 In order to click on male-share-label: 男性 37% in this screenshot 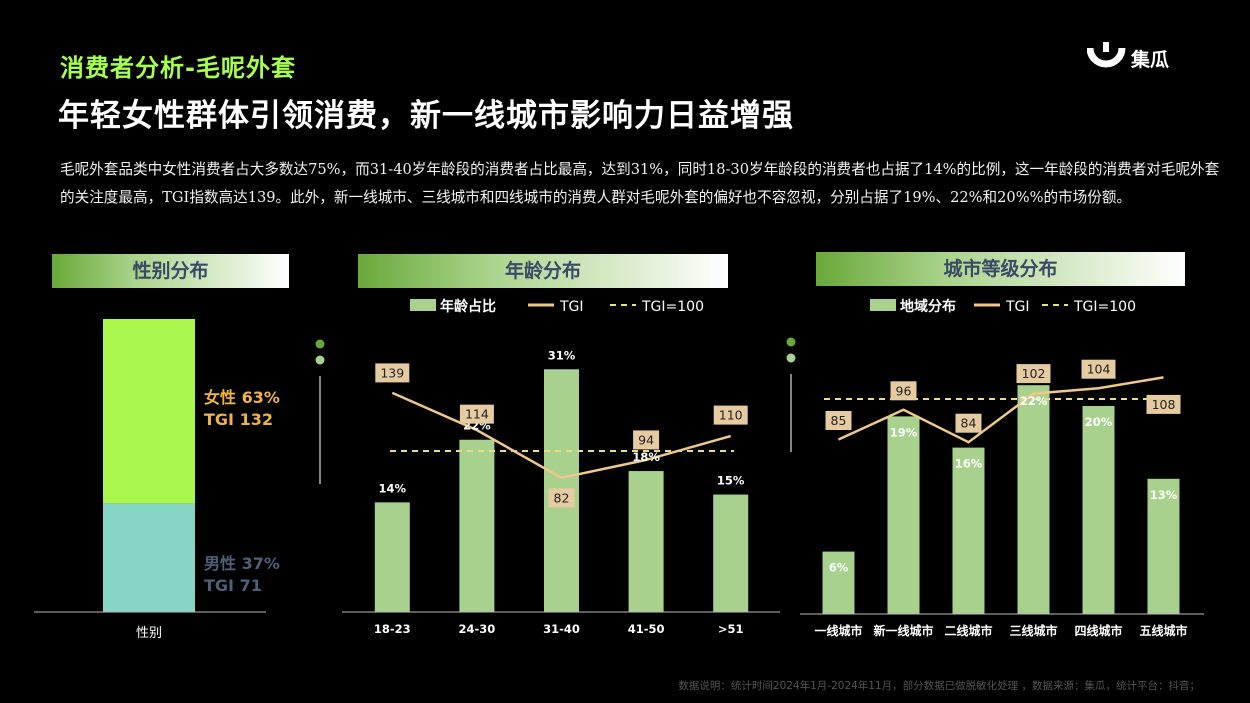, I will do `click(242, 563)`.